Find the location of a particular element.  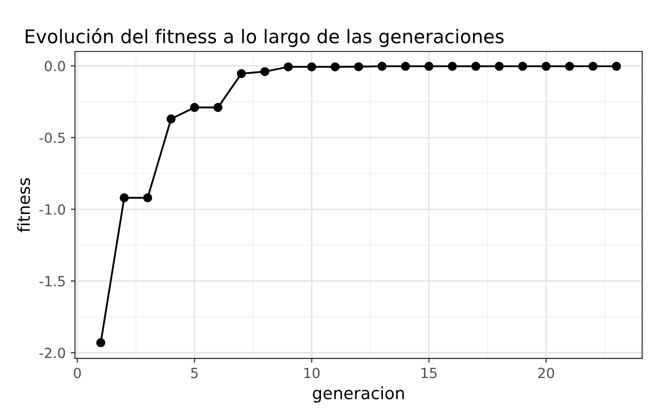

x-tick-label: 20 is located at coordinates (546, 373).